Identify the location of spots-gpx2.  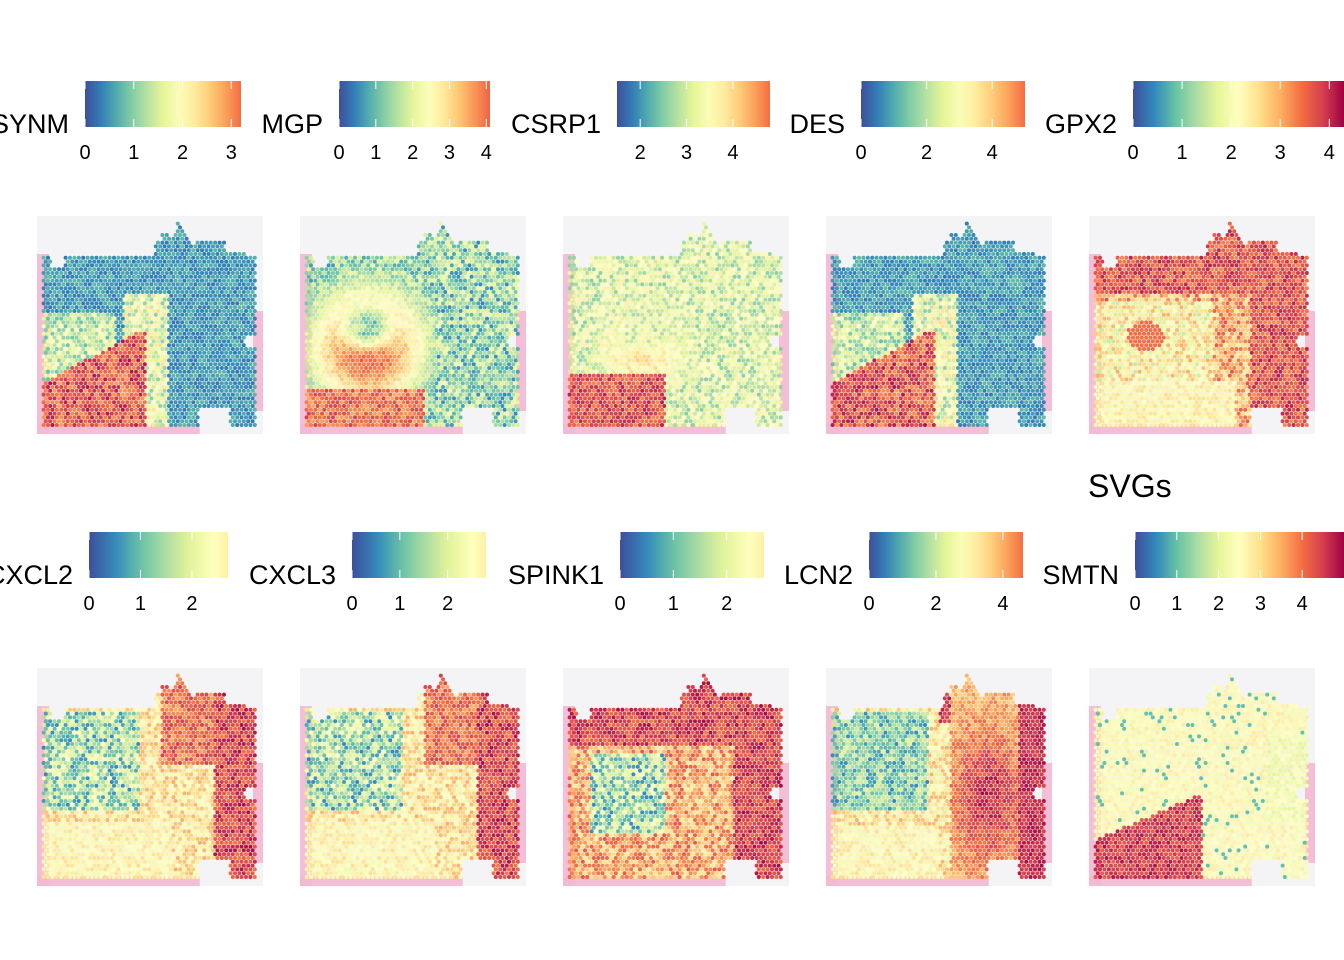
(1201, 324).